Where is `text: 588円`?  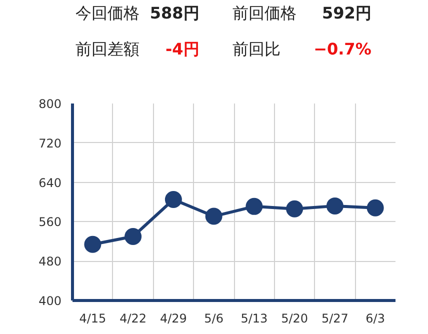
text: 588円 is located at coordinates (175, 13).